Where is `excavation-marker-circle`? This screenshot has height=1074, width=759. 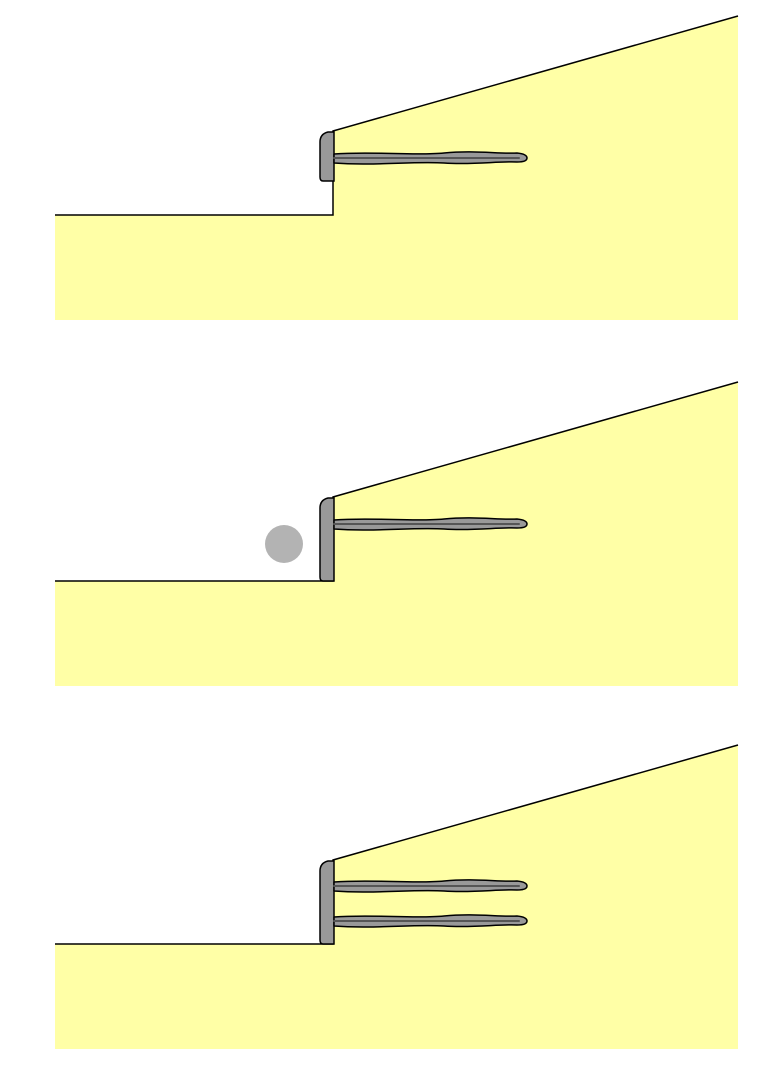
excavation-marker-circle is located at coordinates (284, 544).